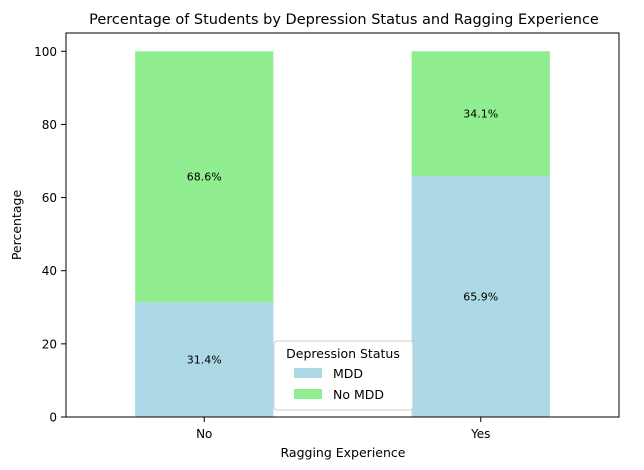  What do you see at coordinates (343, 353) in the screenshot?
I see `legend-title: Depression Status` at bounding box center [343, 353].